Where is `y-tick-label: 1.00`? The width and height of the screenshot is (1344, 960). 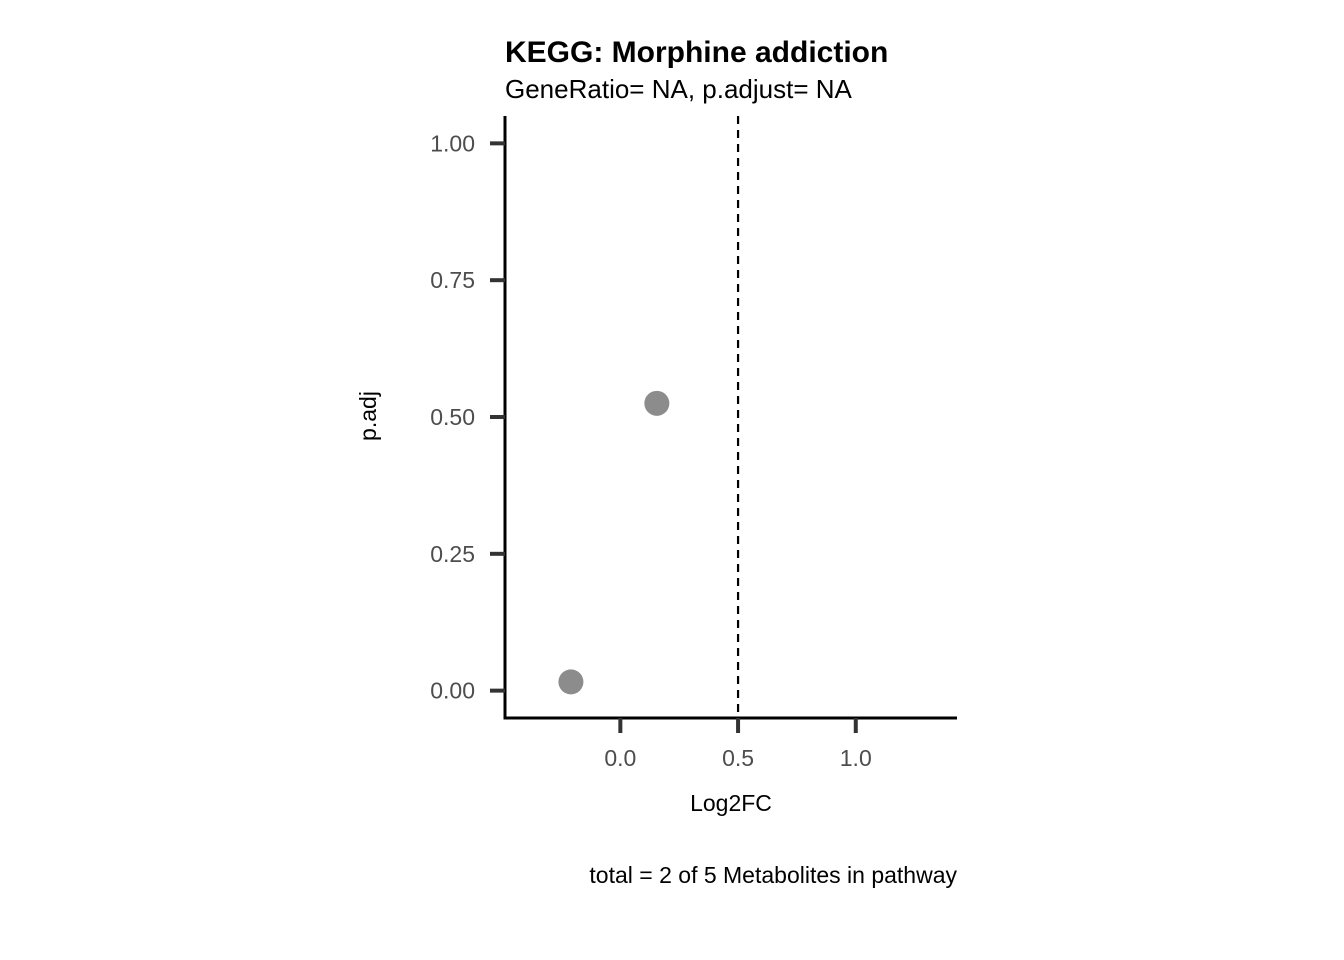 y-tick-label: 1.00 is located at coordinates (452, 143).